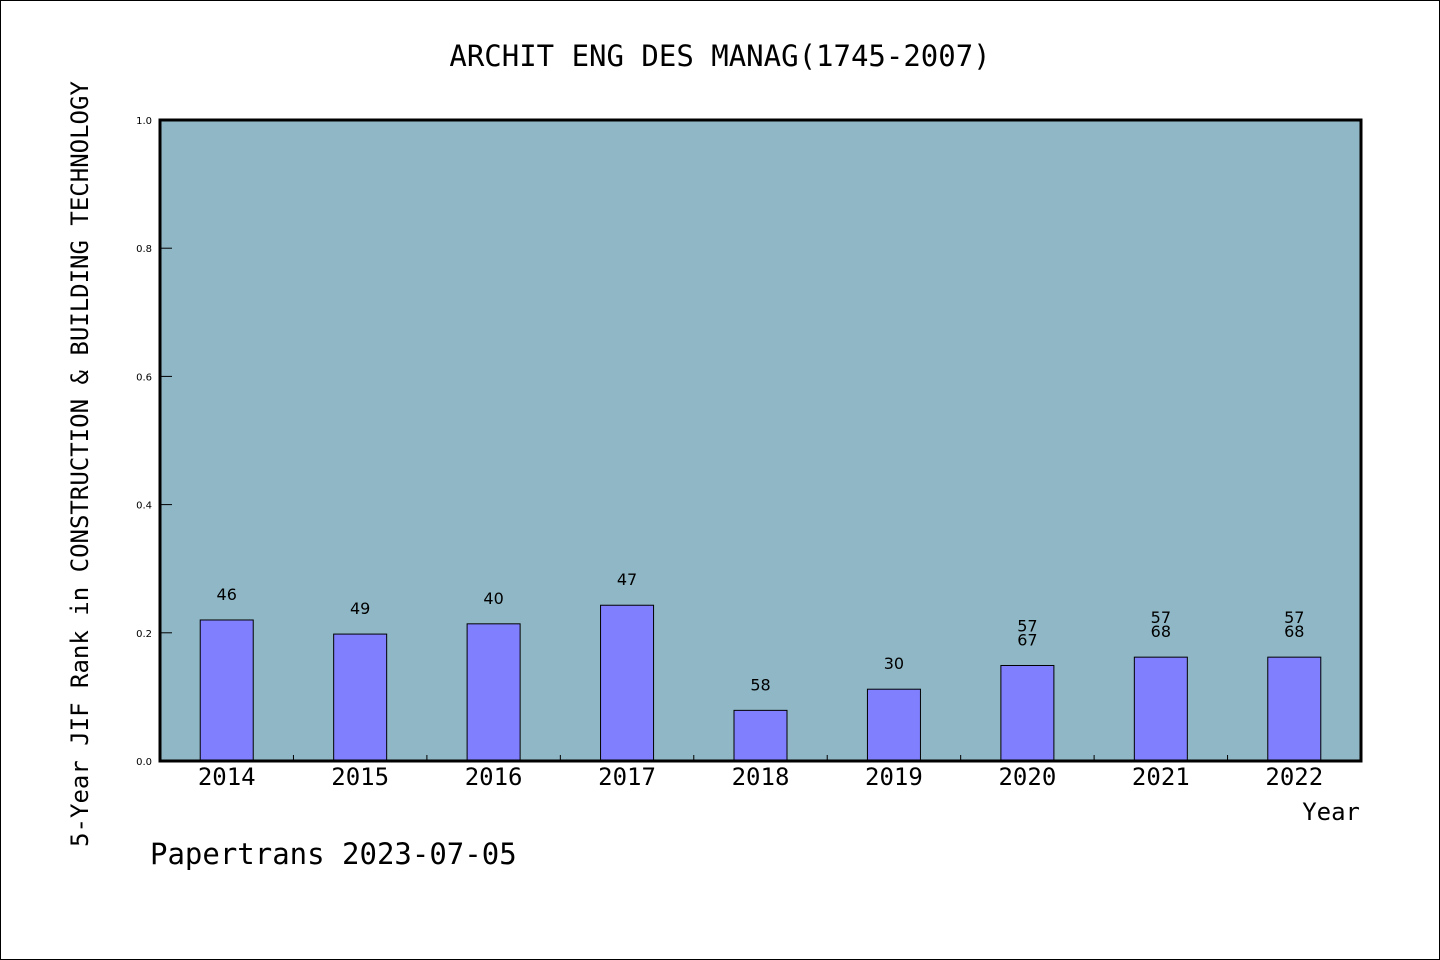 This screenshot has height=960, width=1440. What do you see at coordinates (894, 663) in the screenshot?
I see `bar-label-2019: 30` at bounding box center [894, 663].